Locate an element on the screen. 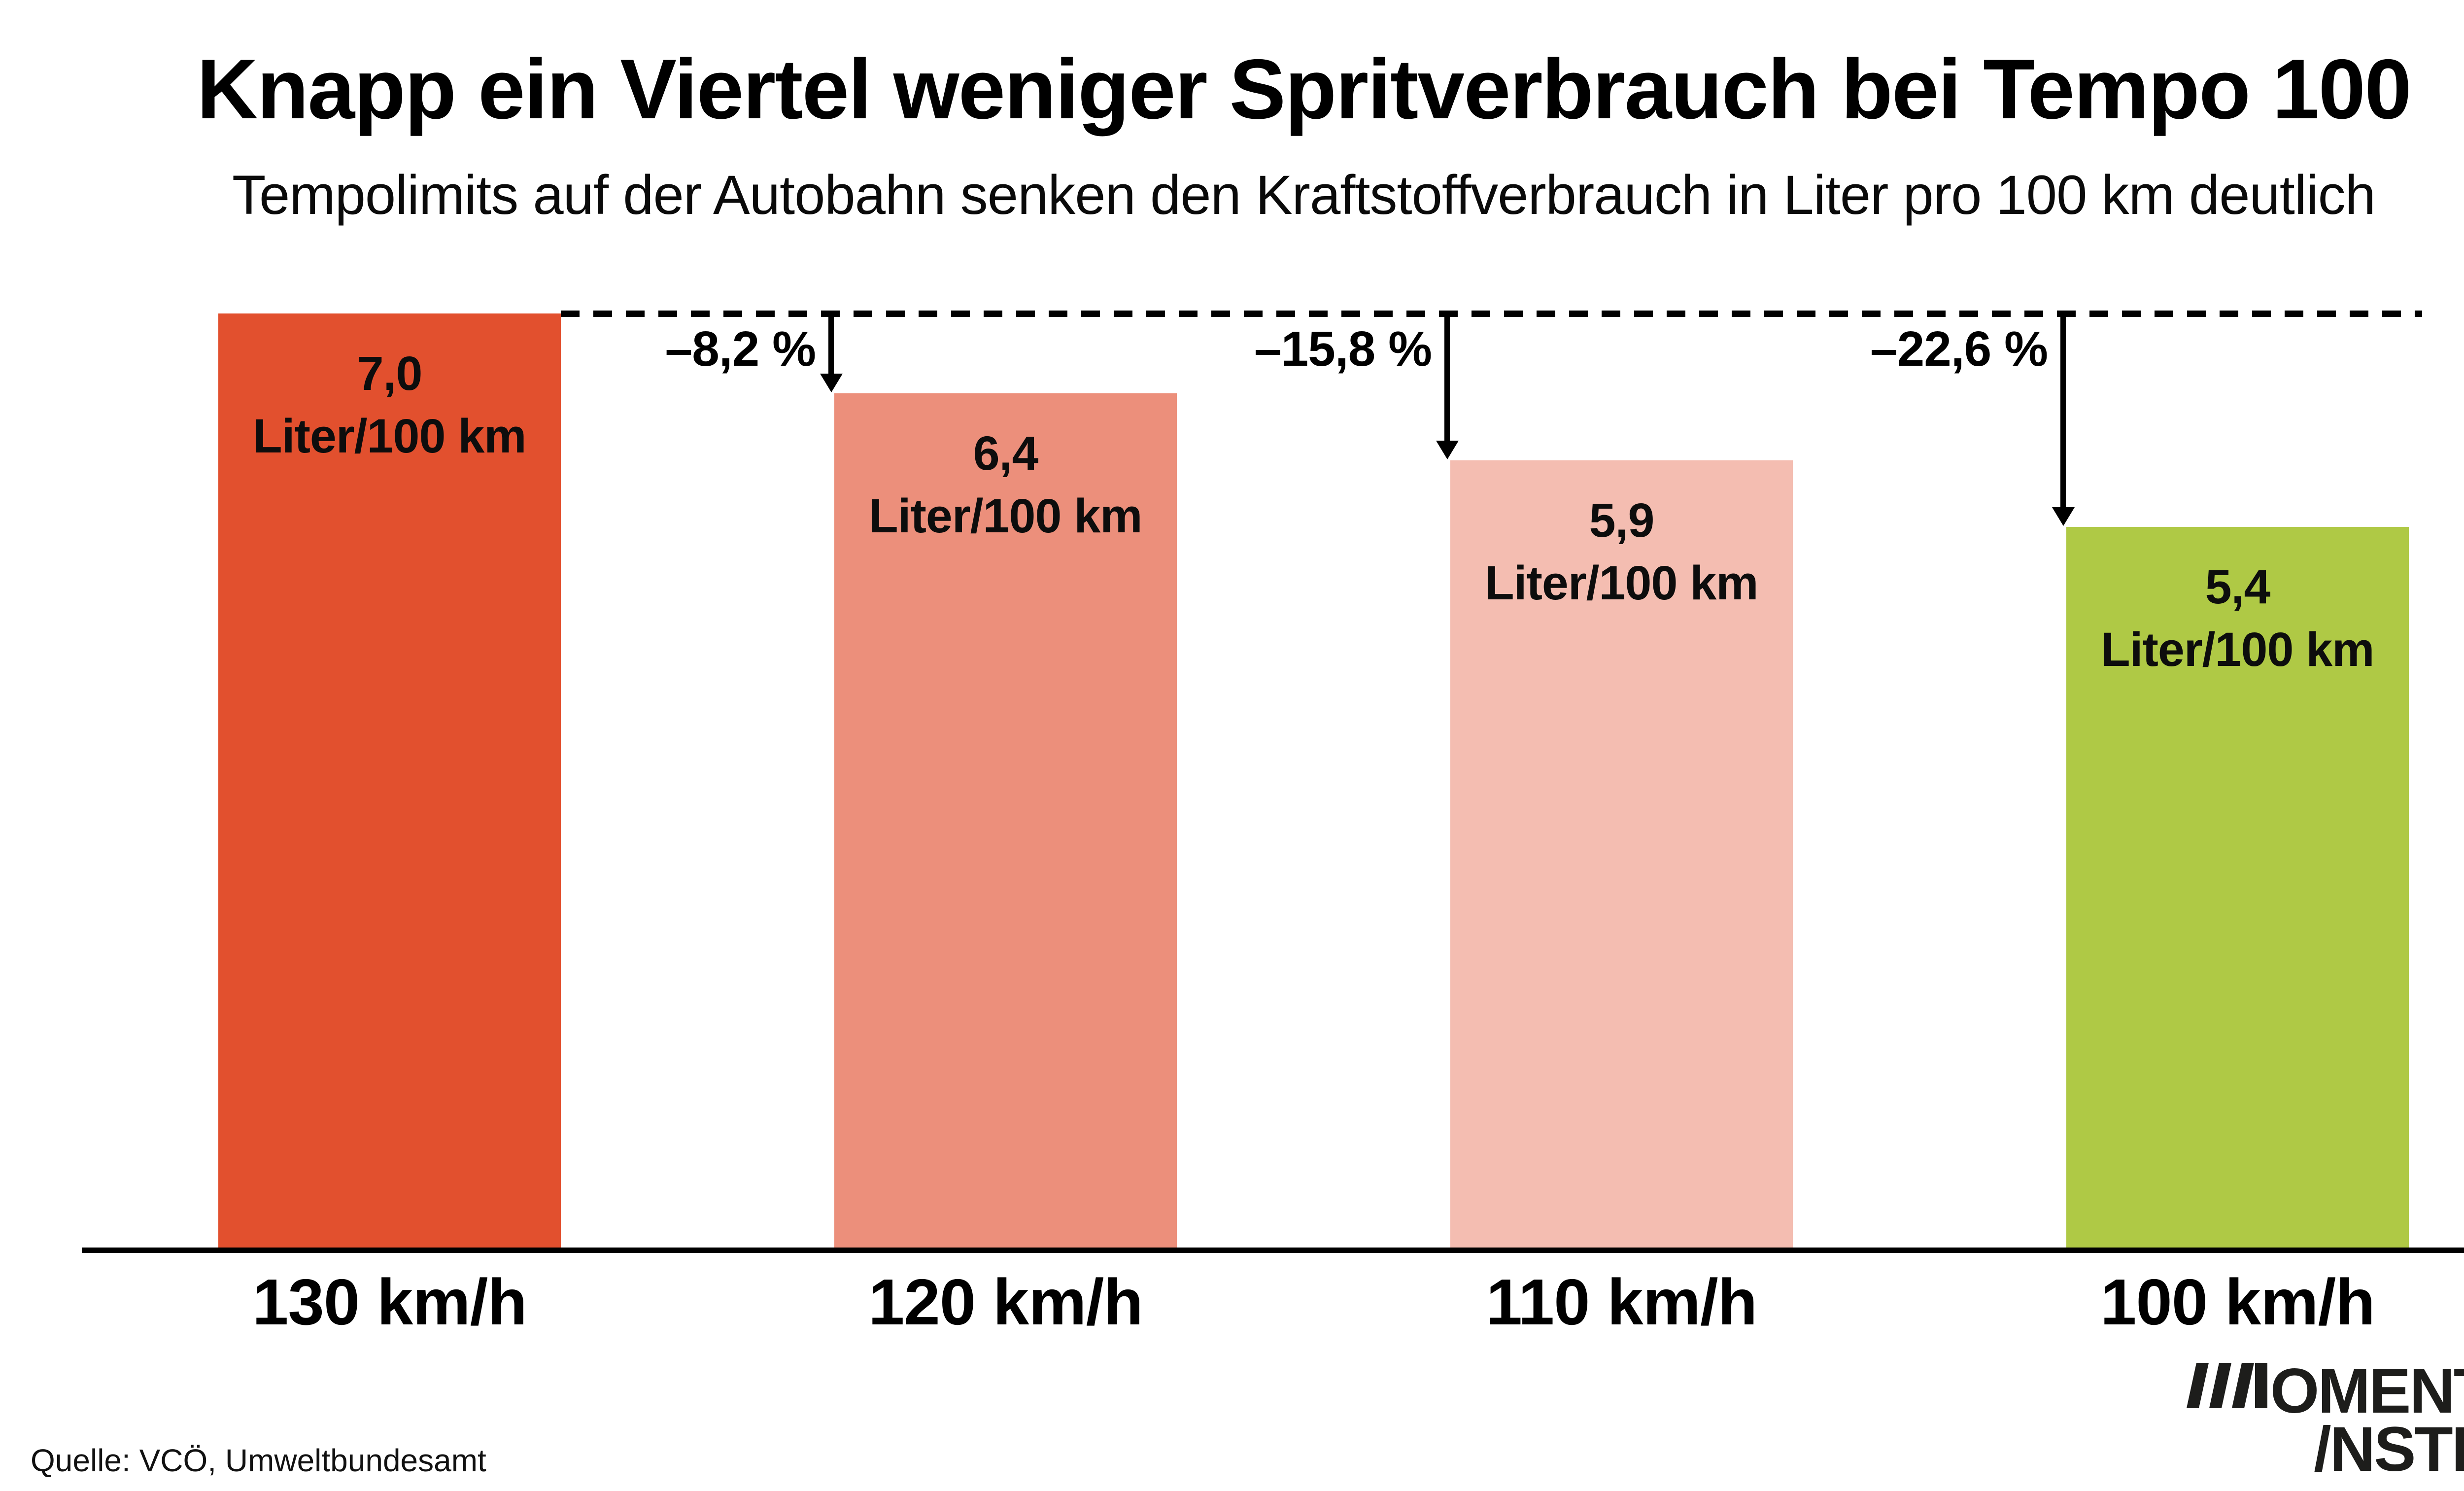  bar-label: 5,9 Liter/100 km is located at coordinates (1621, 537).